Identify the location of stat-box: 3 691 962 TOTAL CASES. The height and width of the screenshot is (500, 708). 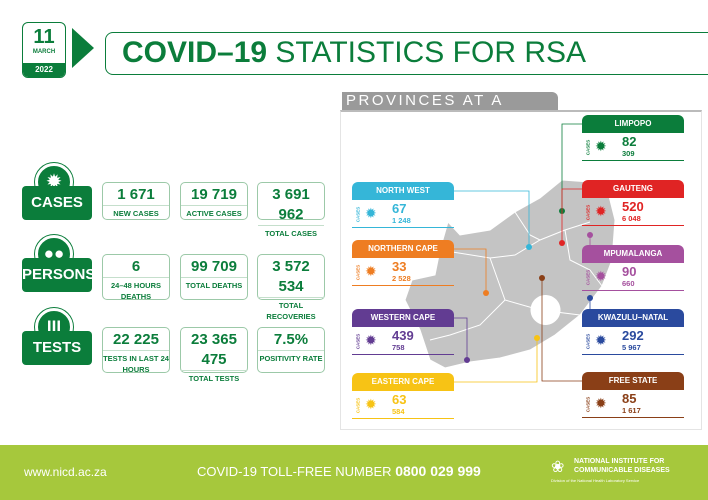
(291, 210).